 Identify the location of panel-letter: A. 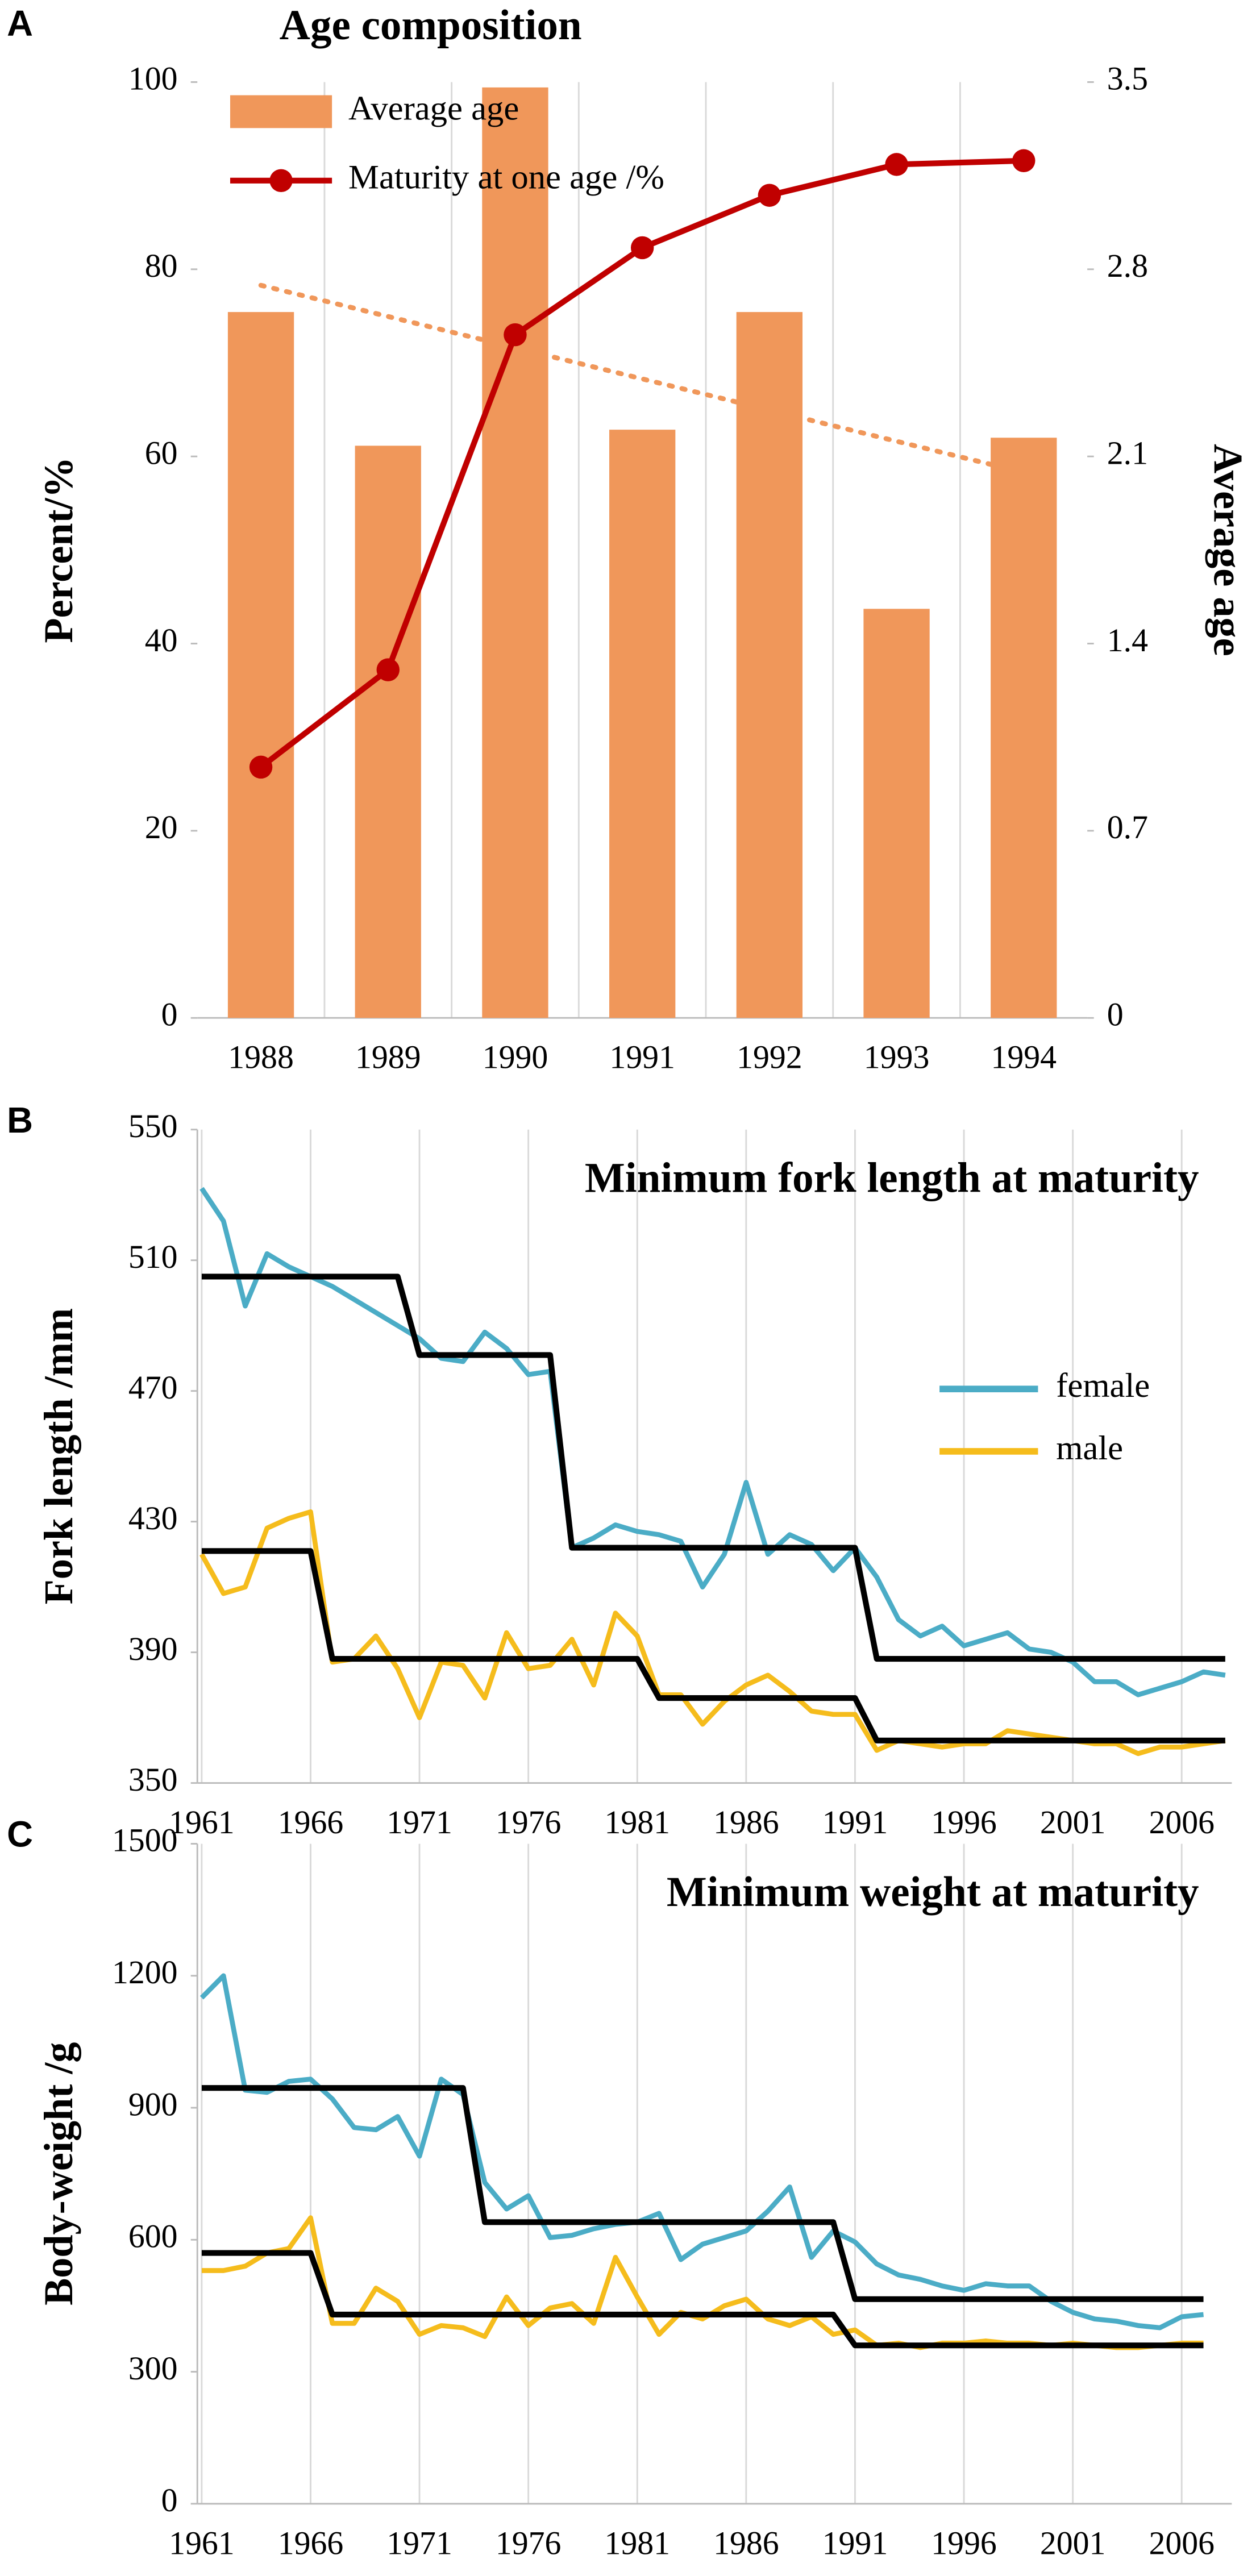
(20, 23).